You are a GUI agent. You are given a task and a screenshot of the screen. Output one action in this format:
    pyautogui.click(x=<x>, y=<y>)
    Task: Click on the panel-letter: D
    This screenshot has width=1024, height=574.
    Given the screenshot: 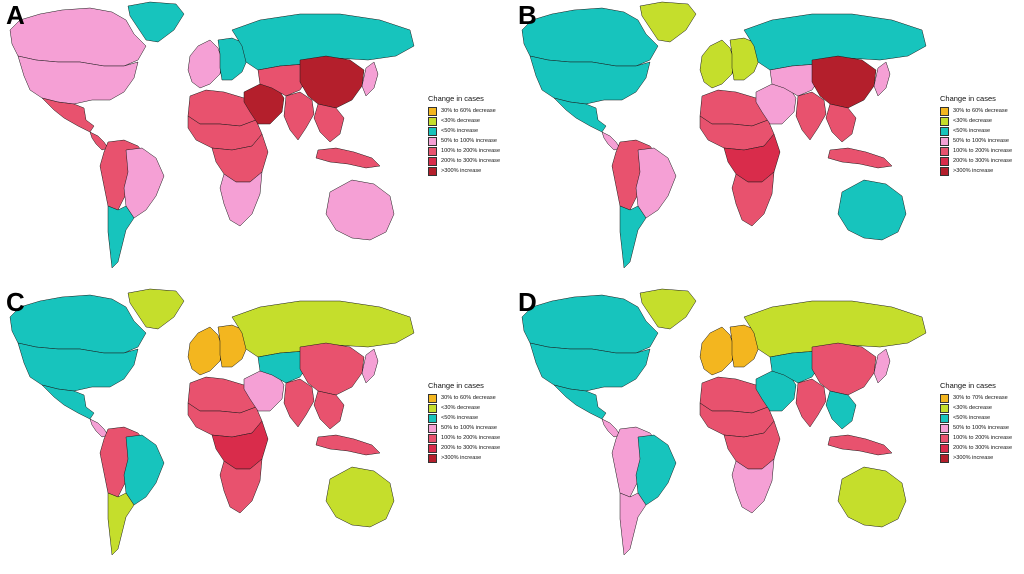 What is the action you would take?
    pyautogui.click(x=527, y=302)
    